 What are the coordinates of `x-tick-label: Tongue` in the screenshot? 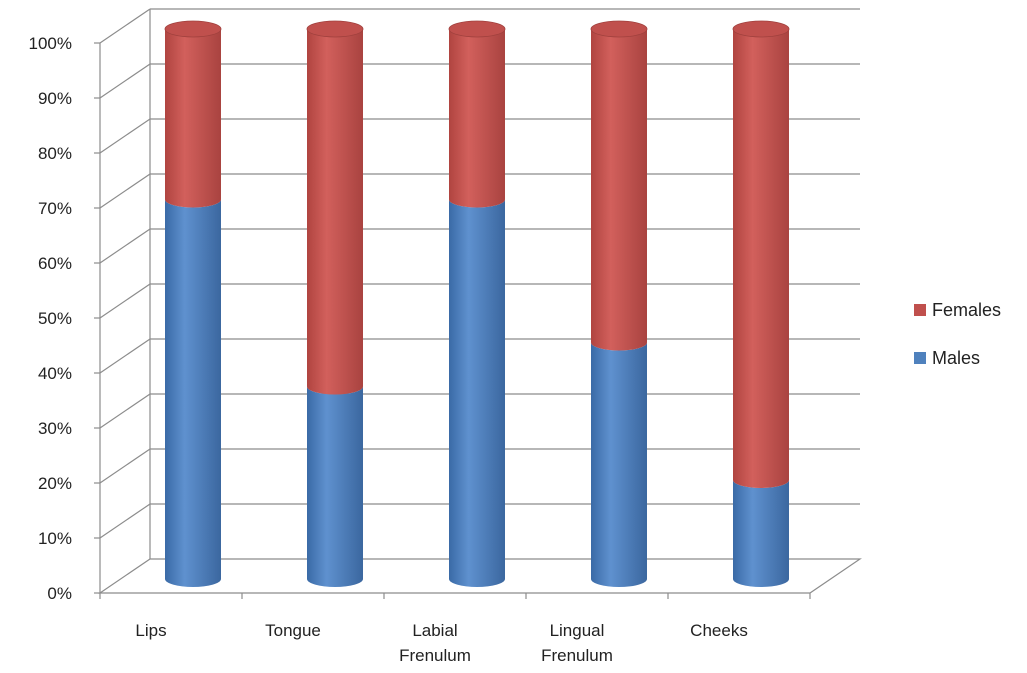 It's located at (293, 630).